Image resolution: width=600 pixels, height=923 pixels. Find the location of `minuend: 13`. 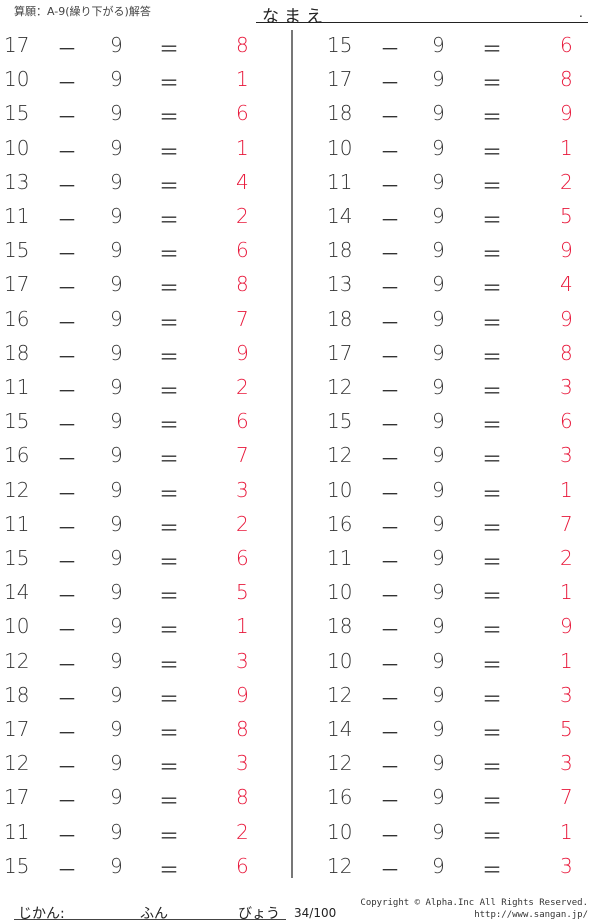

minuend: 13 is located at coordinates (17, 181).